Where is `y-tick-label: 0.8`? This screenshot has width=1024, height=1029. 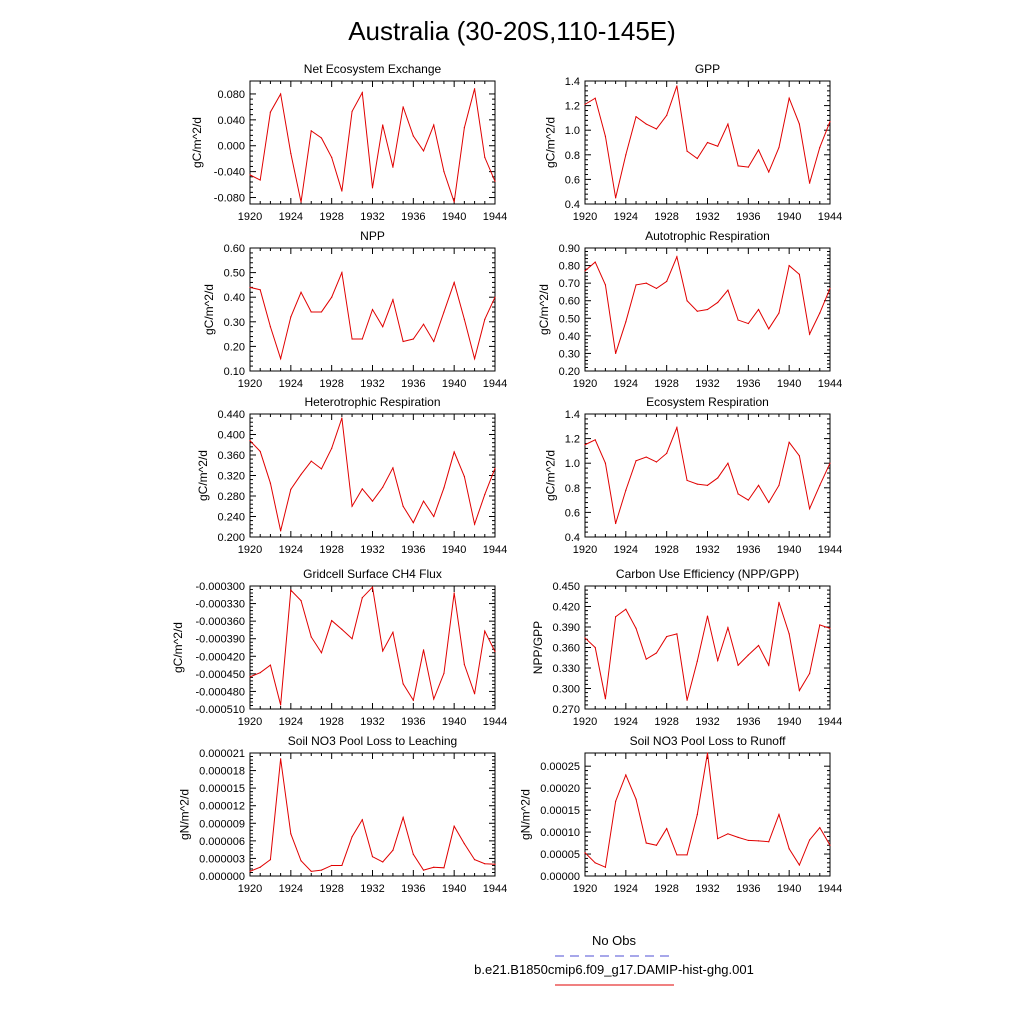 y-tick-label: 0.8 is located at coordinates (572, 489).